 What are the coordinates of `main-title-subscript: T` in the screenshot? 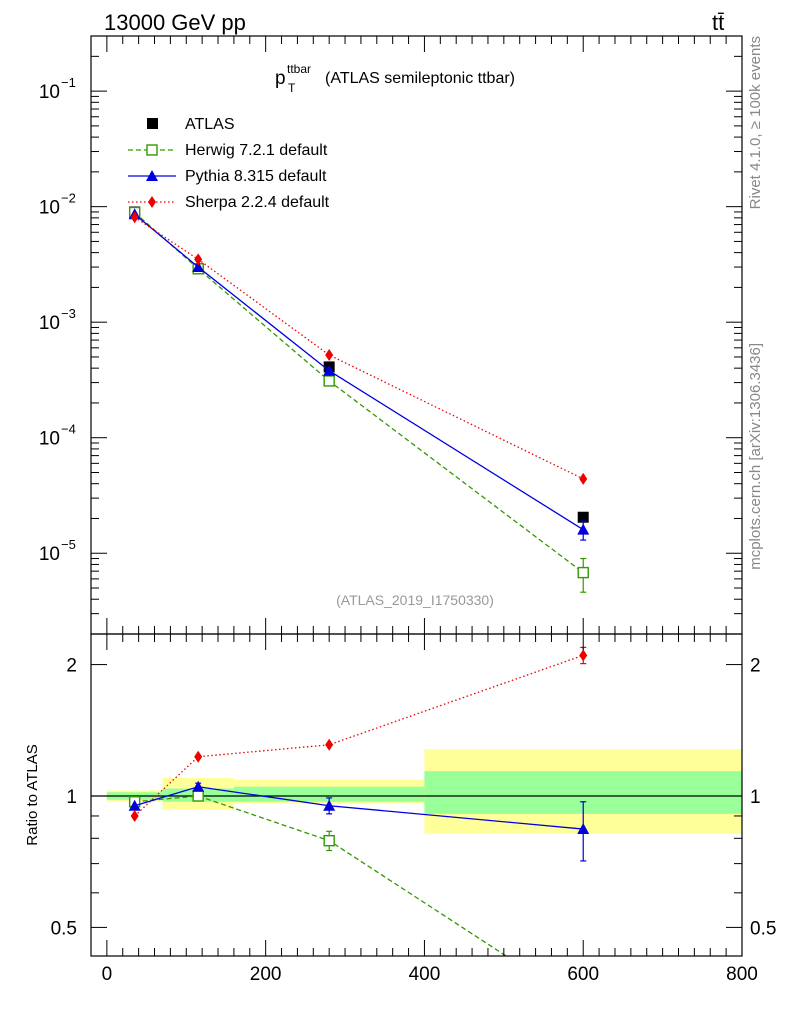 It's located at (292, 88).